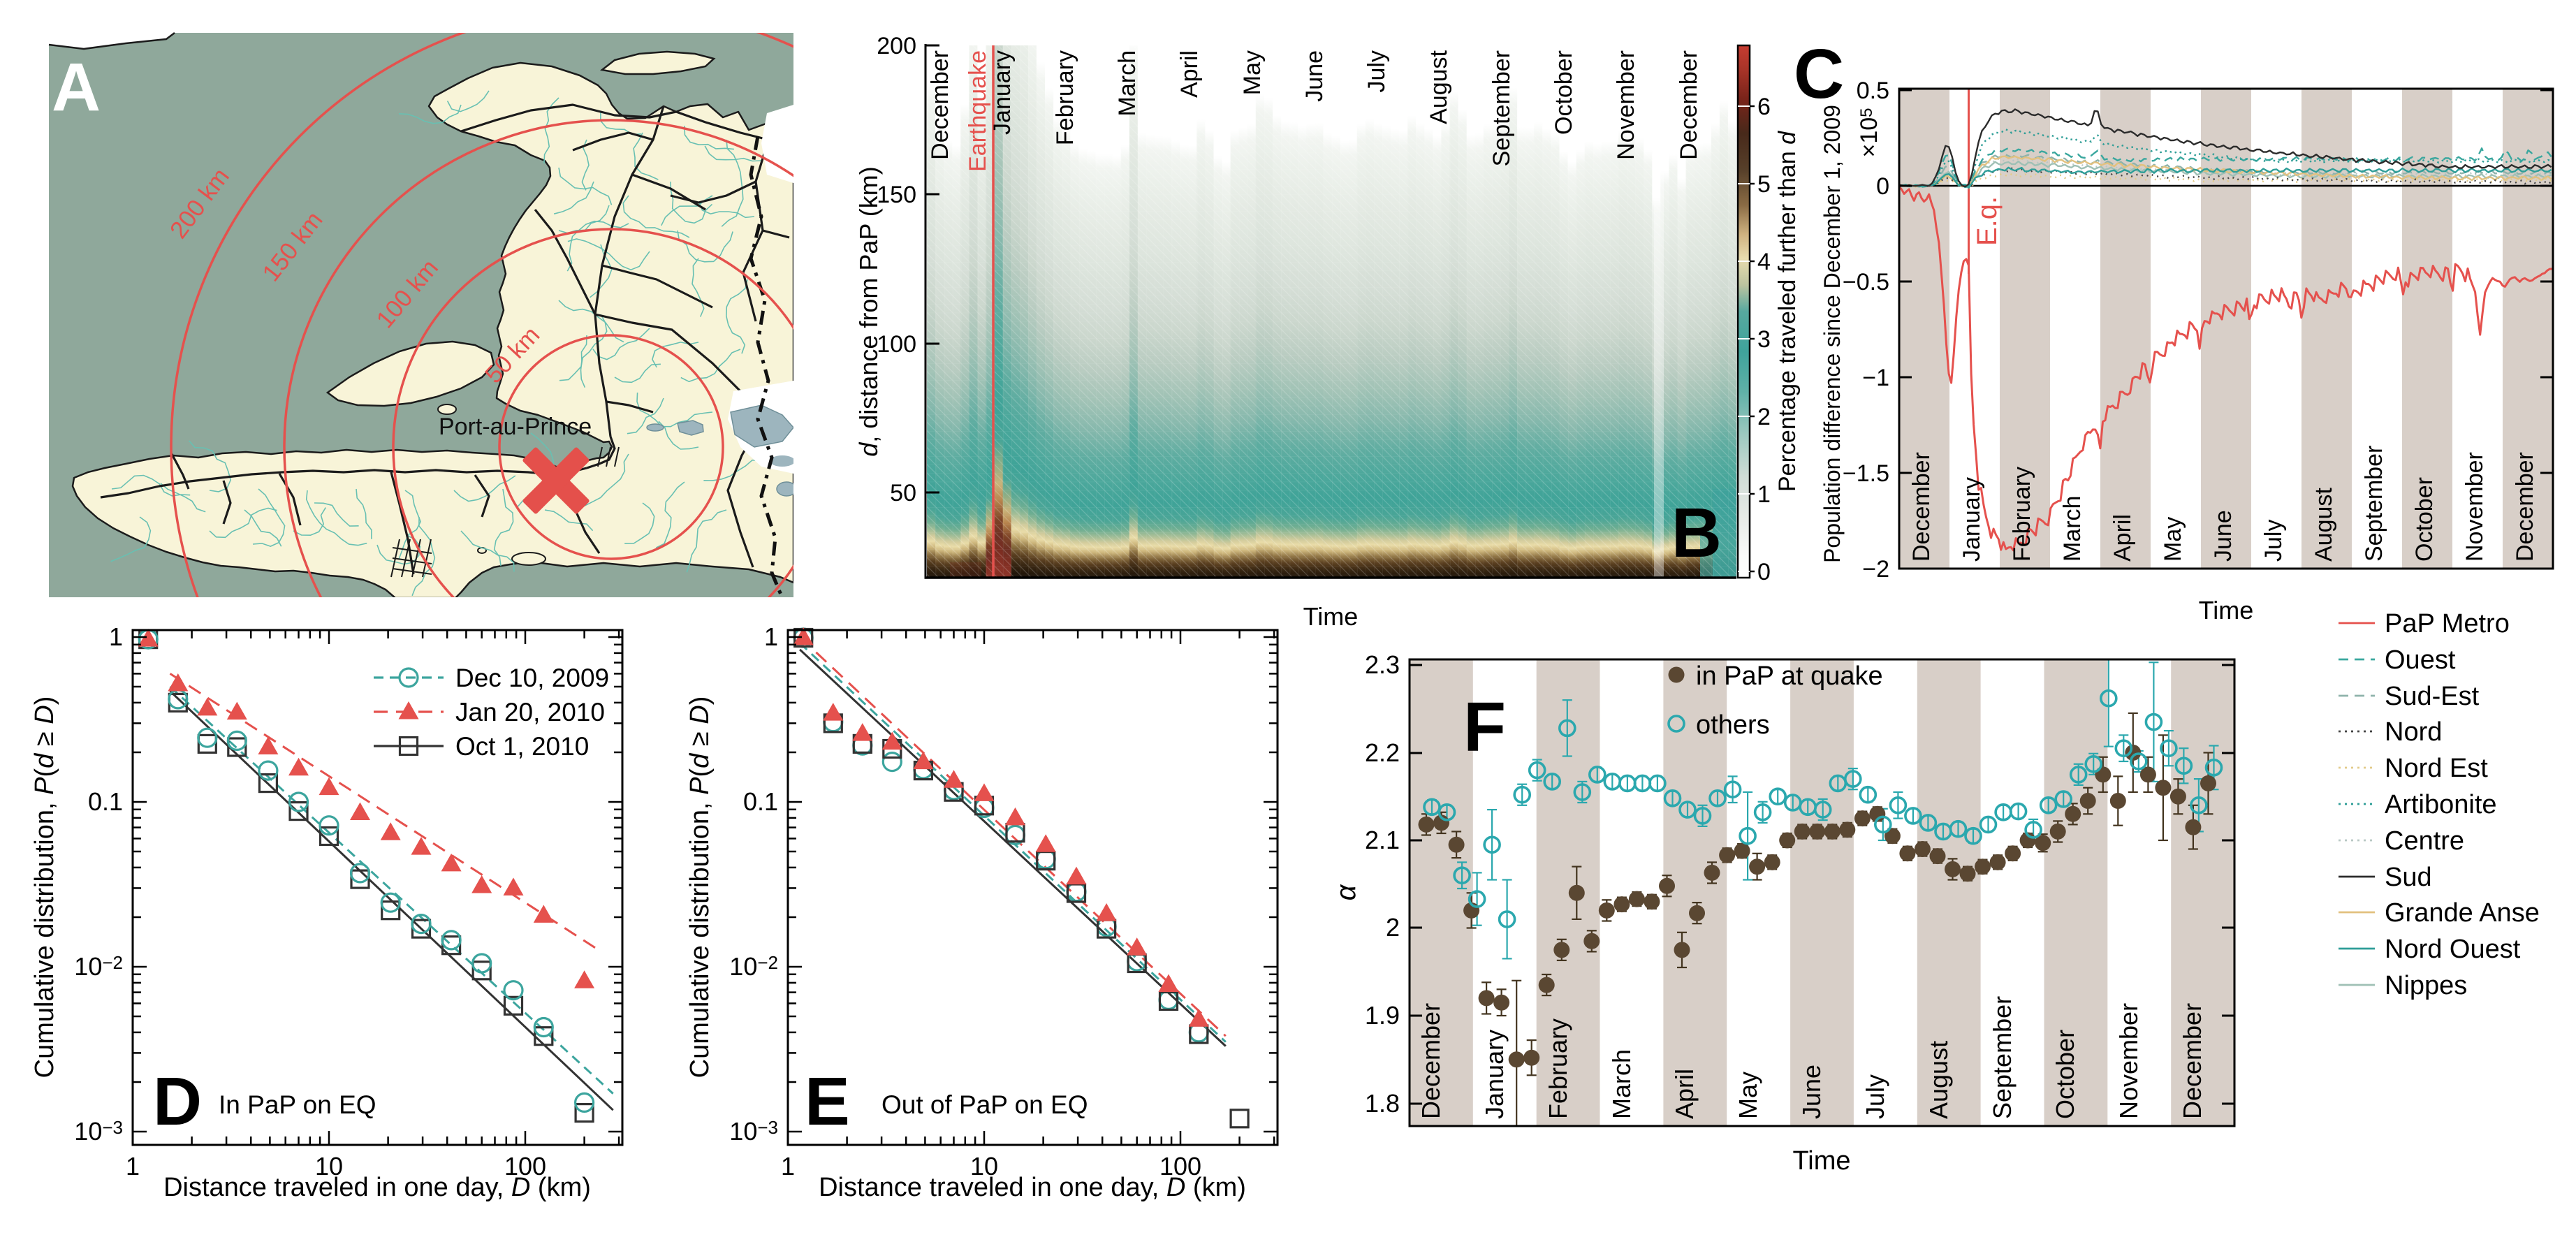 The width and height of the screenshot is (2576, 1235). Describe the element at coordinates (99, 1131) in the screenshot. I see `svg-text: 10−3` at that location.